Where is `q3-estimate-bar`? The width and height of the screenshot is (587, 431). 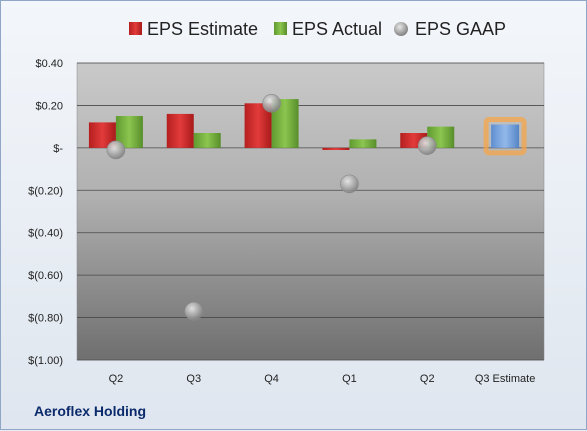
q3-estimate-bar is located at coordinates (505, 136).